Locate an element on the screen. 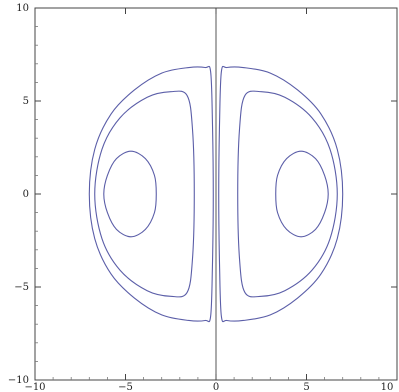 The image size is (399, 392). contour-middle-left is located at coordinates (144, 194).